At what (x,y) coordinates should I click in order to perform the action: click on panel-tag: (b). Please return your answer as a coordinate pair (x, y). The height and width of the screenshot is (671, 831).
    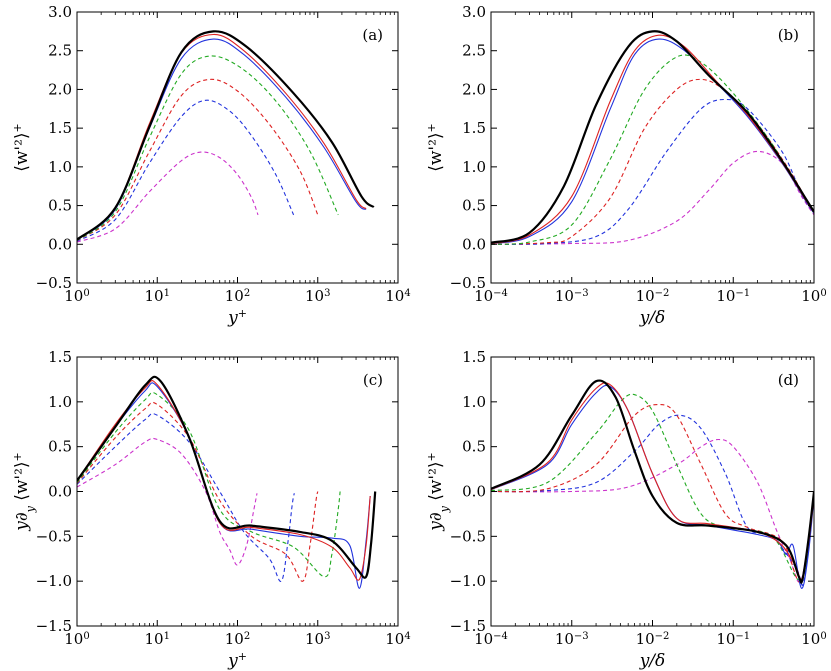
    Looking at the image, I should click on (788, 35).